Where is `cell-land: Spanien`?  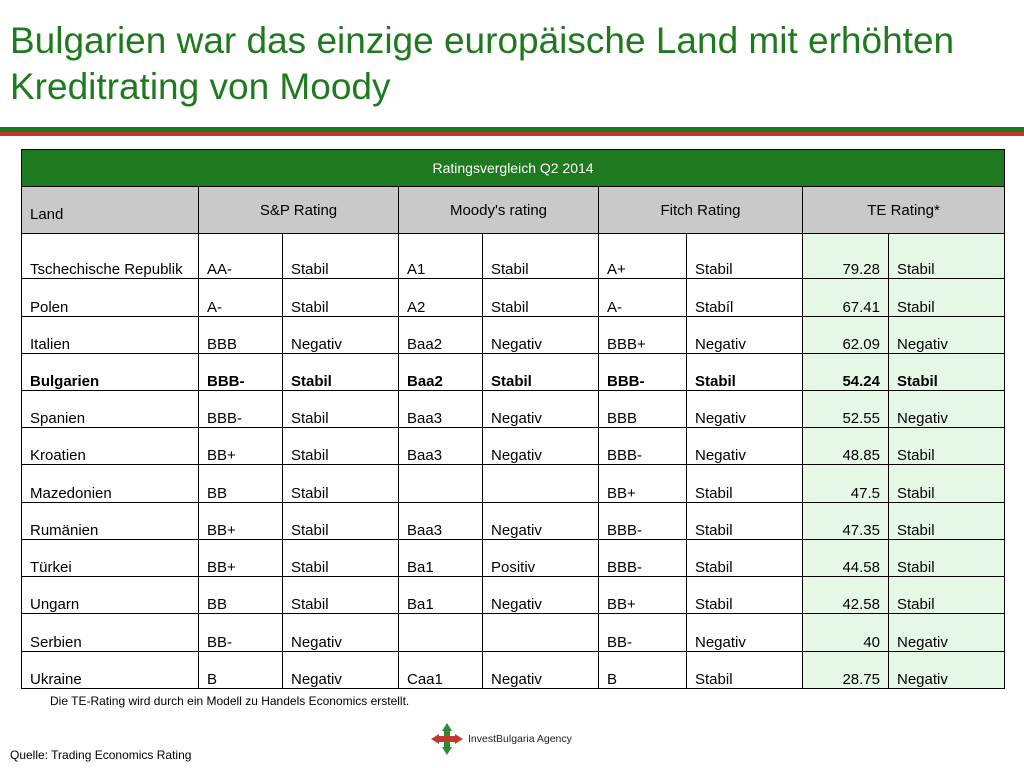 cell-land: Spanien is located at coordinates (110, 409).